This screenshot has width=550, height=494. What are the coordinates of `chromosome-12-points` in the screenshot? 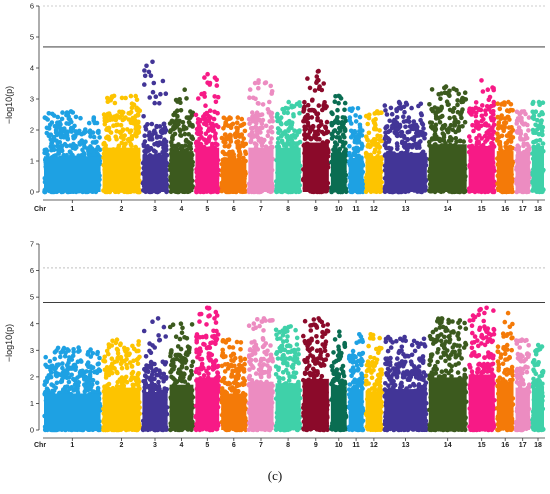 It's located at (374, 152).